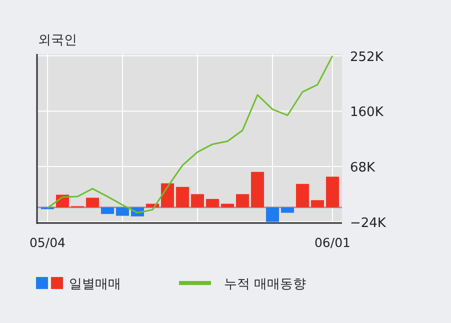  What do you see at coordinates (363, 168) in the screenshot?
I see `y-tick-label: 68K` at bounding box center [363, 168].